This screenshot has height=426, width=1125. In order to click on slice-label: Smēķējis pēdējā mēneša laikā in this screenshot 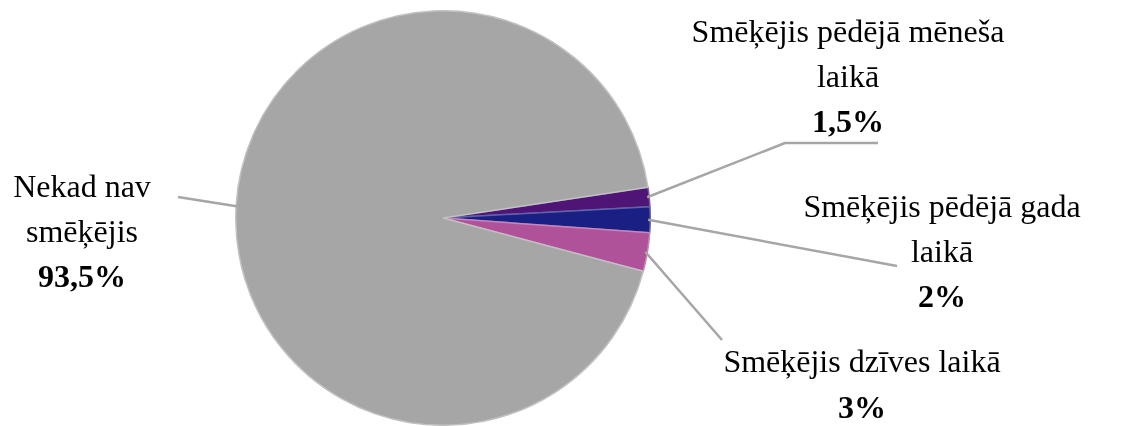, I will do `click(848, 53)`.